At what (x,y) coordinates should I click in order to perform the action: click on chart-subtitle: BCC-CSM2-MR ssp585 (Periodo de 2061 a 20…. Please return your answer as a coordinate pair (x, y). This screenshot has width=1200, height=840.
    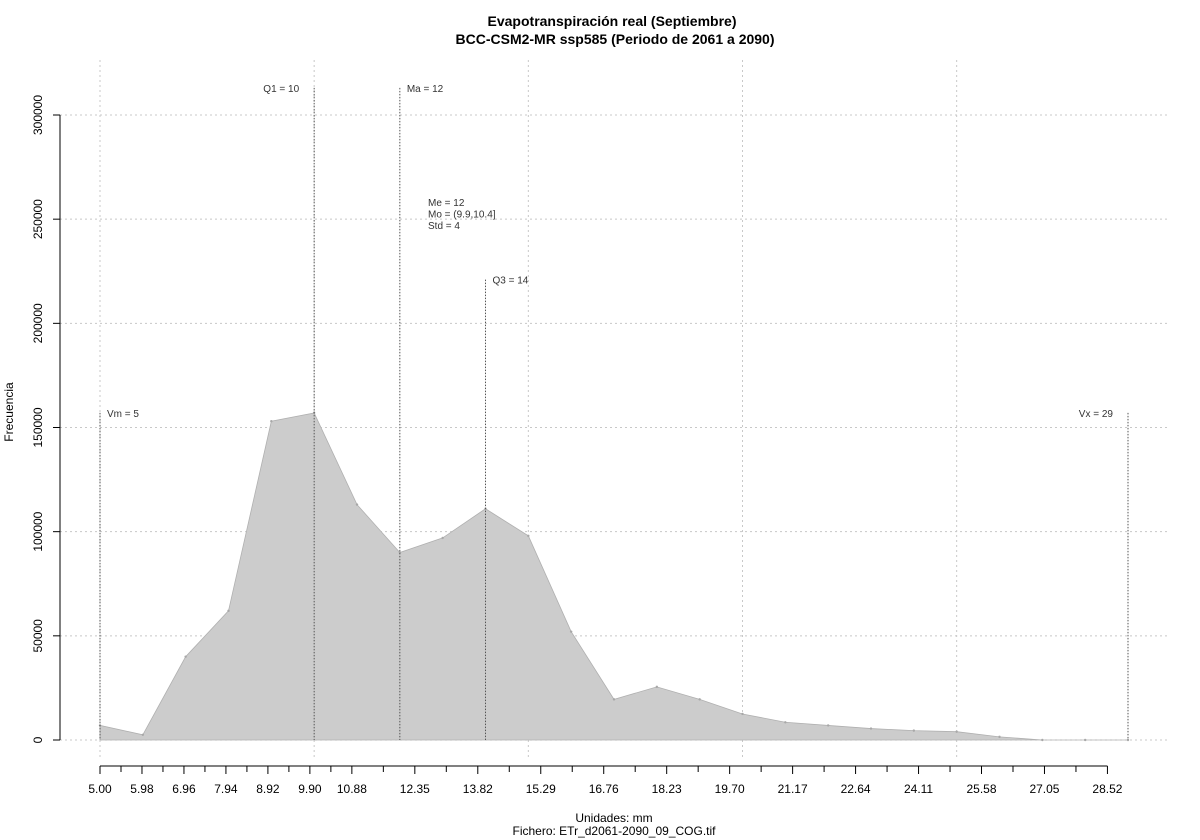
    Looking at the image, I should click on (615, 39).